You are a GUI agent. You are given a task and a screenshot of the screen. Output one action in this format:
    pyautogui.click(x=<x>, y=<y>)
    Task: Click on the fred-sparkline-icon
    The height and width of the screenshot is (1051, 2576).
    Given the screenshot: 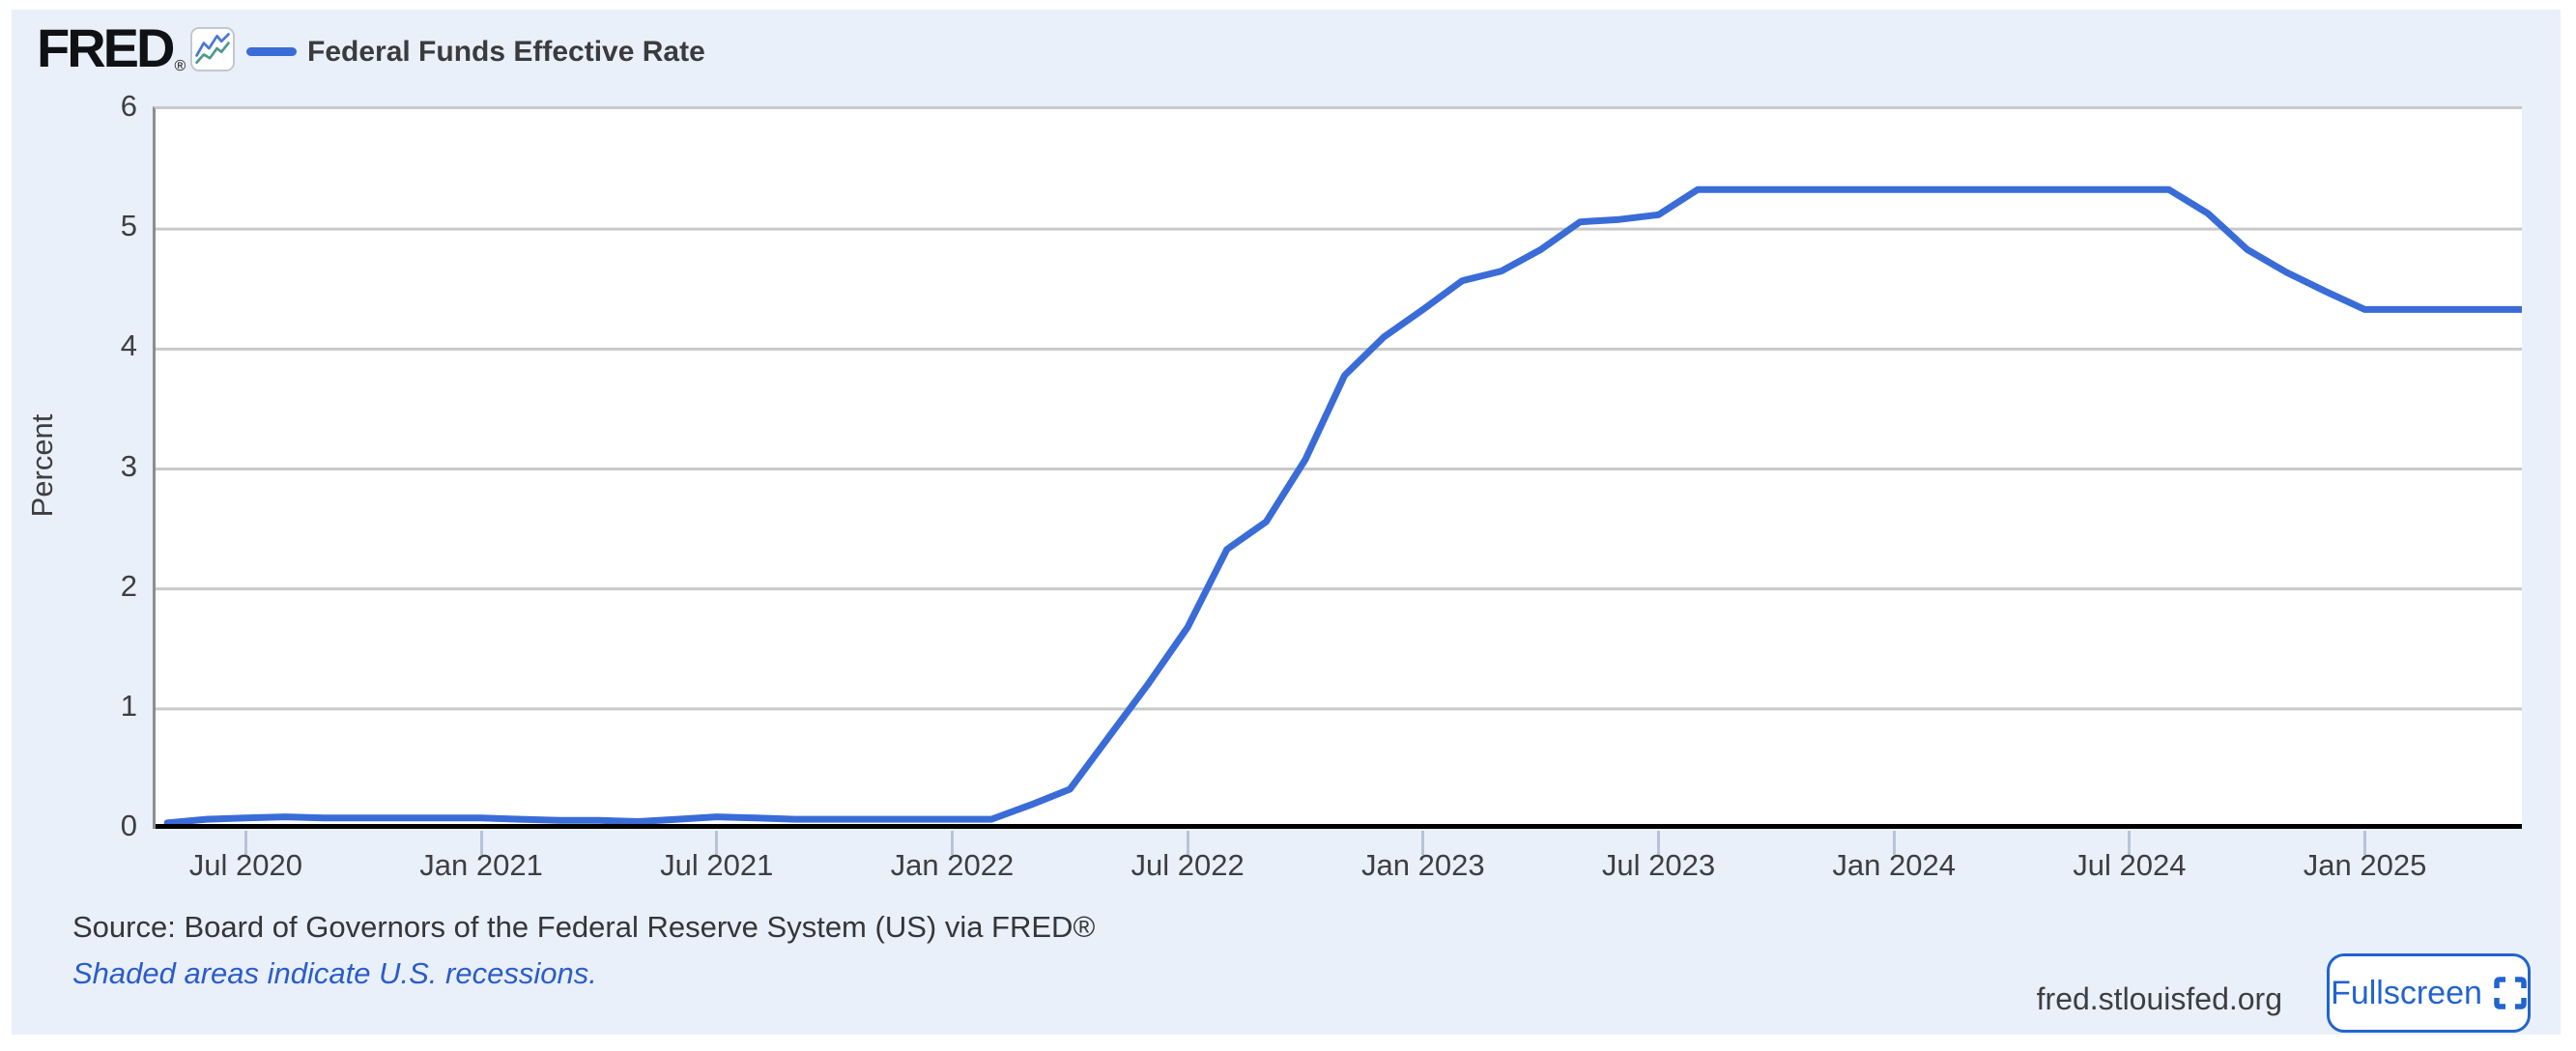 What is the action you would take?
    pyautogui.click(x=213, y=49)
    